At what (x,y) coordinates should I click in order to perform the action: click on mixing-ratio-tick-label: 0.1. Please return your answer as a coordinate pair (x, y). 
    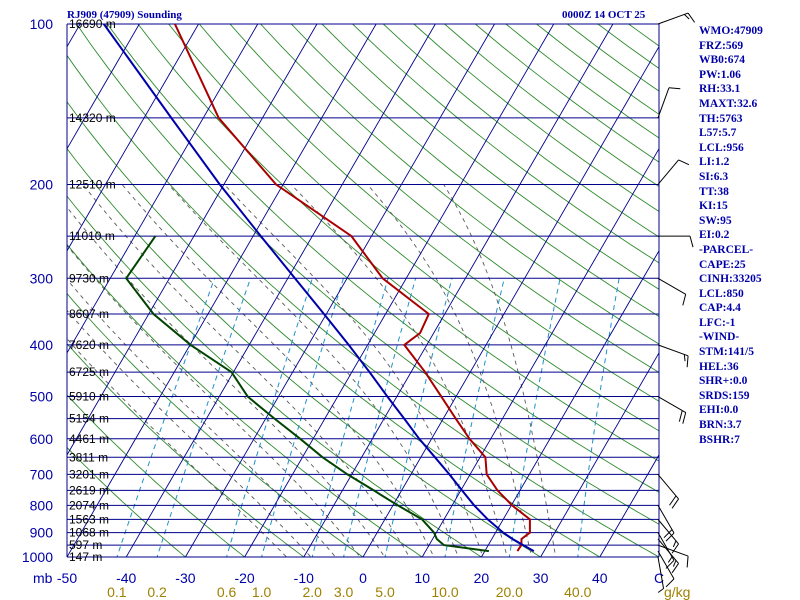
    Looking at the image, I should click on (117, 592).